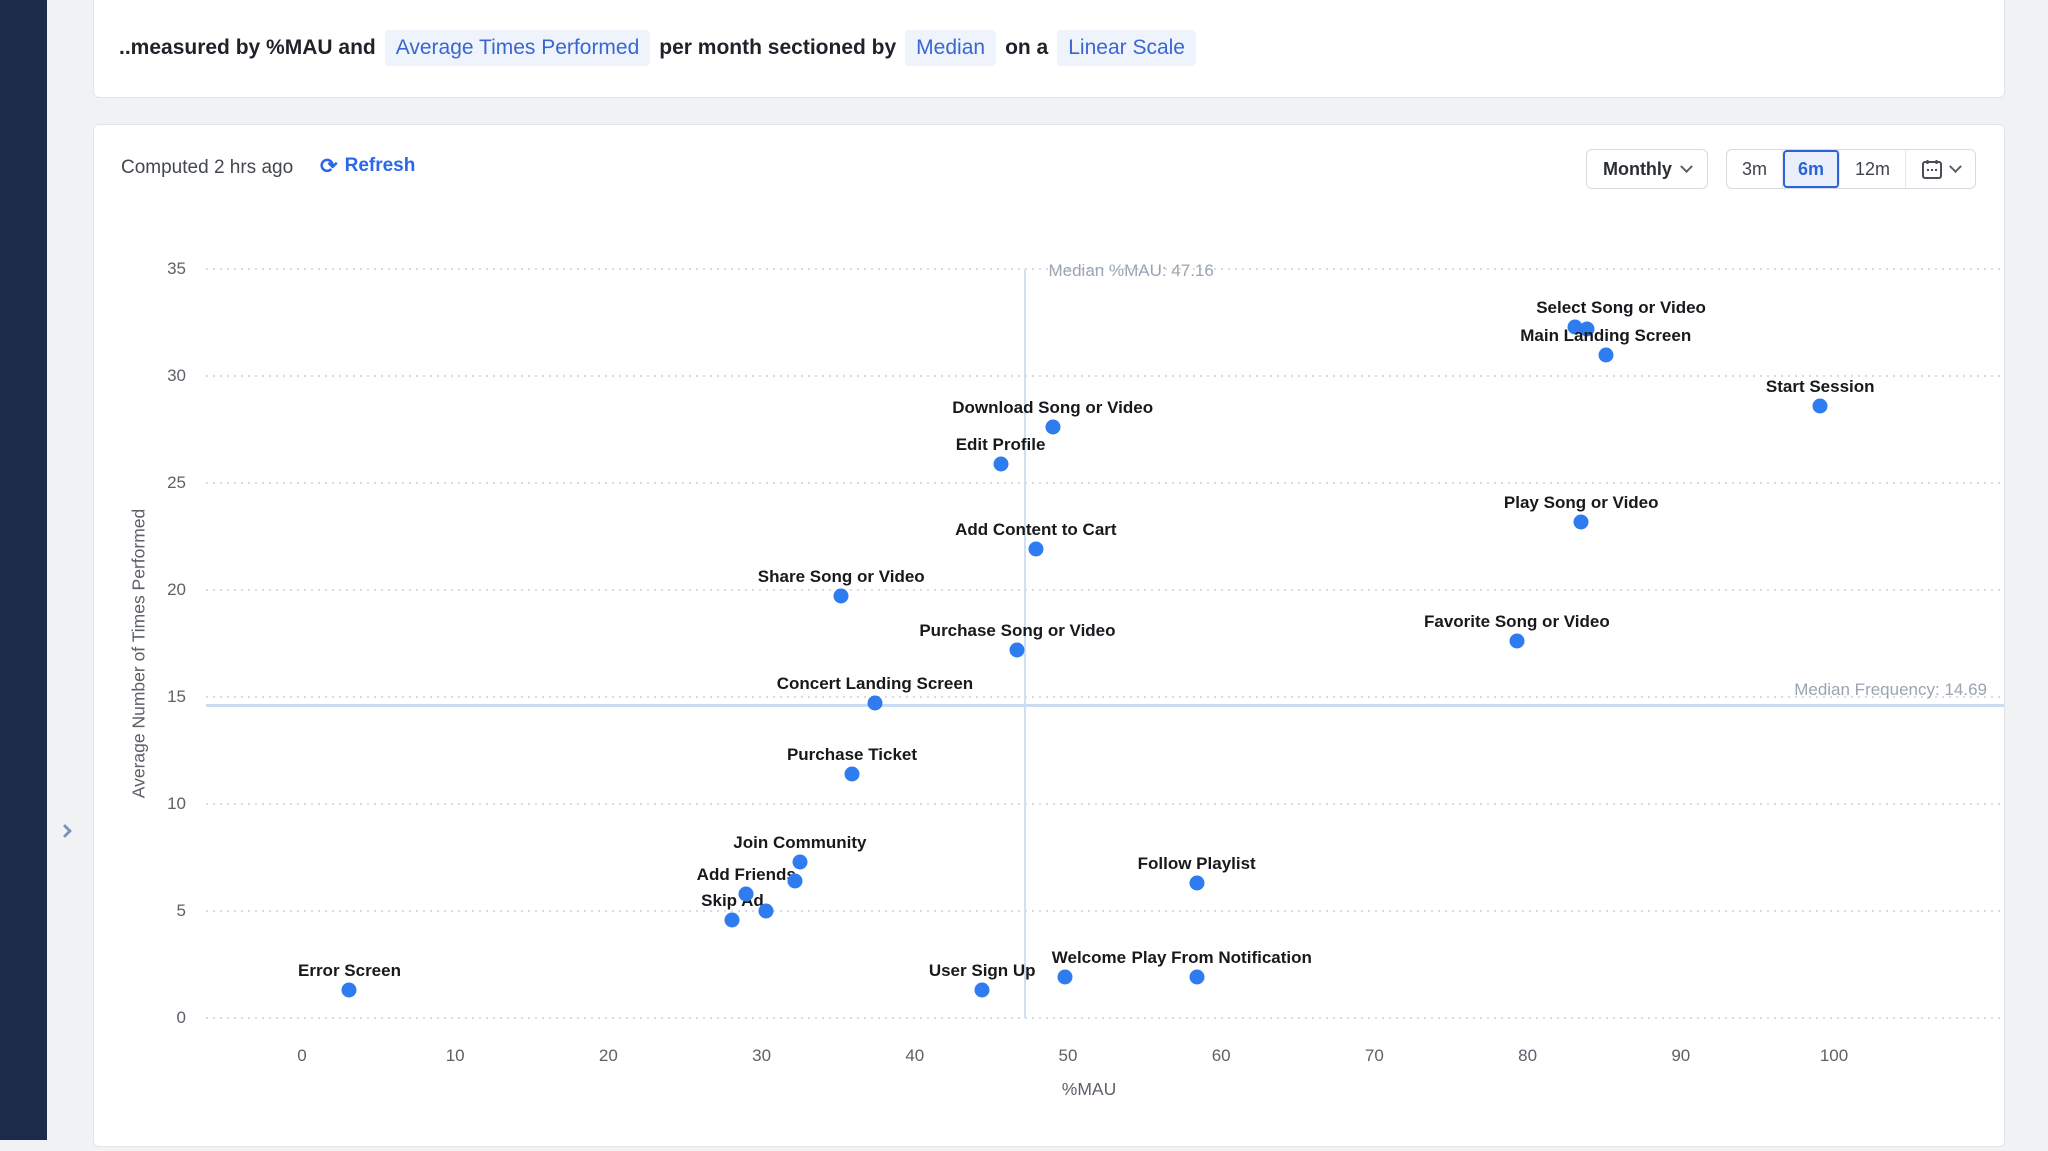 The image size is (2048, 1151). What do you see at coordinates (176, 696) in the screenshot?
I see `y-axis-tick-label: 15` at bounding box center [176, 696].